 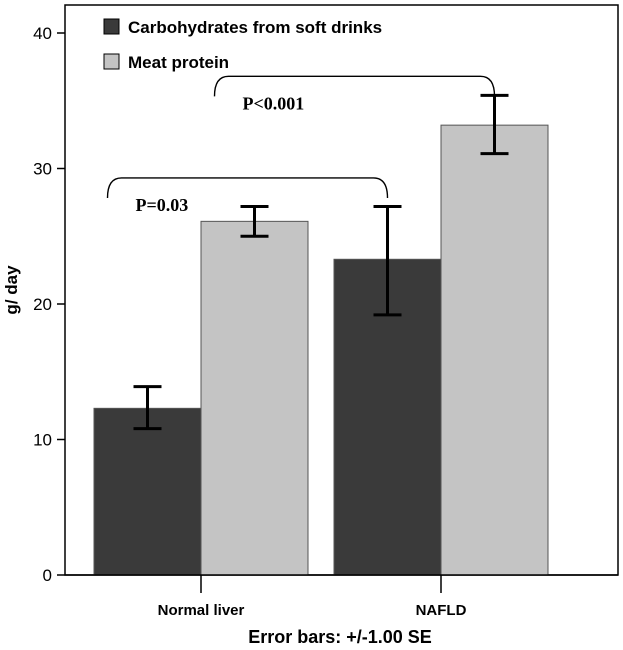 What do you see at coordinates (274, 103) in the screenshot?
I see `significance-label-1: P<0.001` at bounding box center [274, 103].